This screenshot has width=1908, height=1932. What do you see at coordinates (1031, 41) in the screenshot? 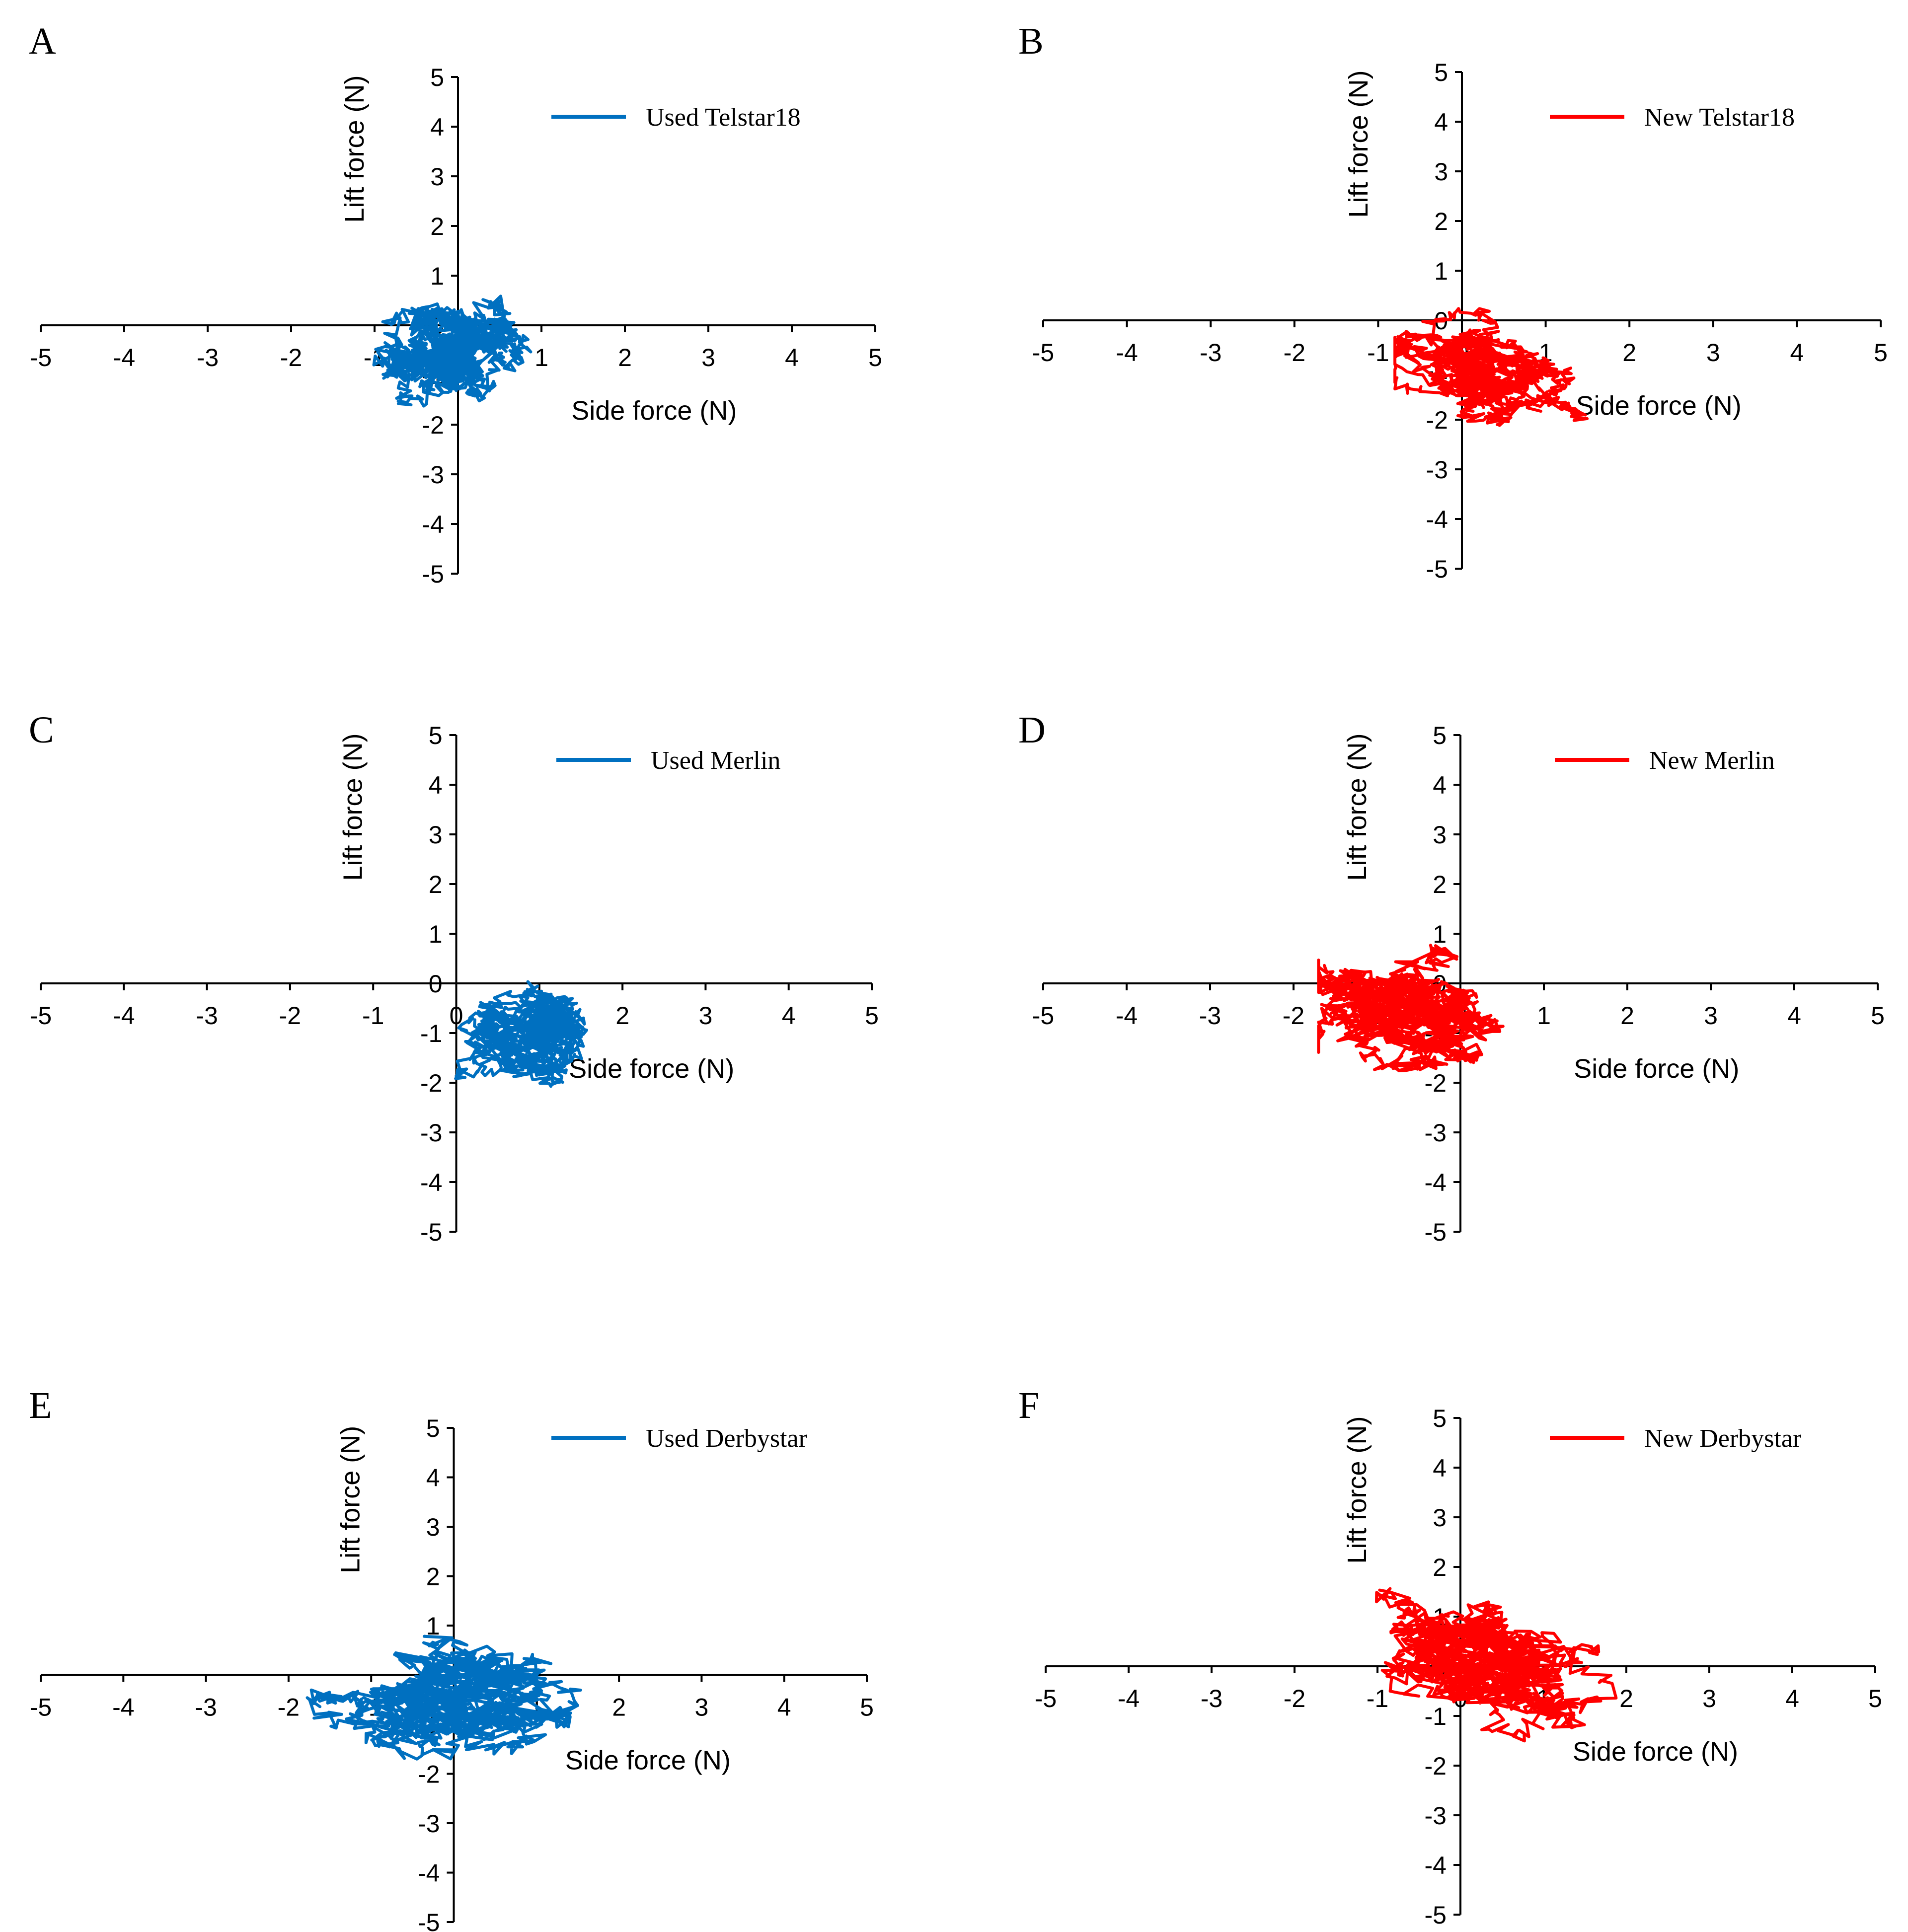
I see `panel-letter-b: B` at bounding box center [1031, 41].